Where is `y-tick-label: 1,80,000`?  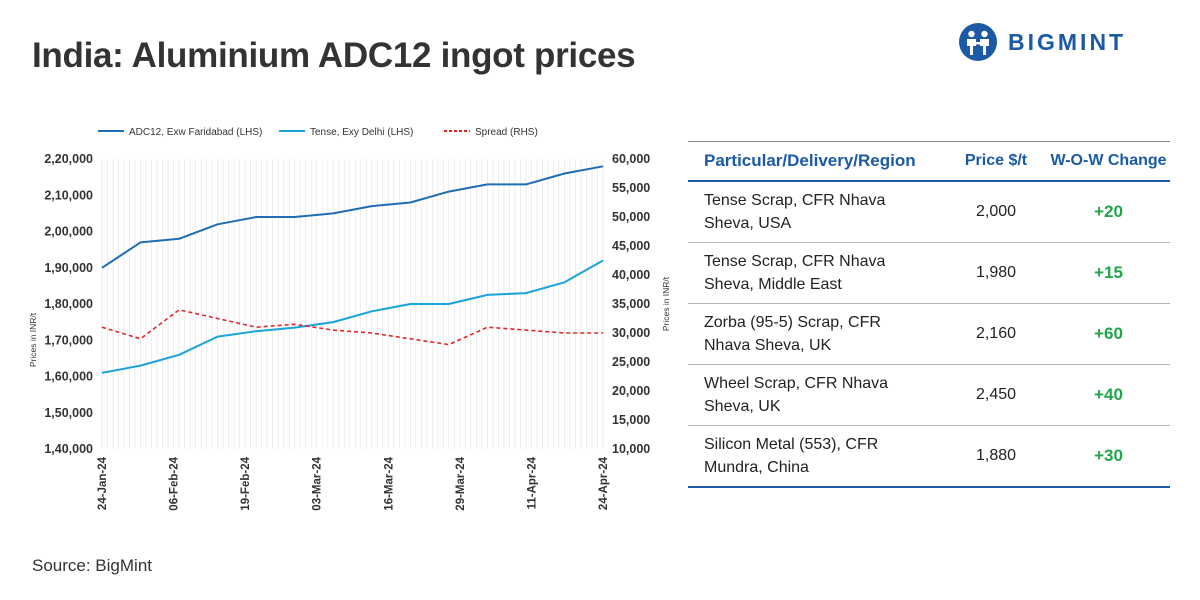 y-tick-label: 1,80,000 is located at coordinates (68, 304).